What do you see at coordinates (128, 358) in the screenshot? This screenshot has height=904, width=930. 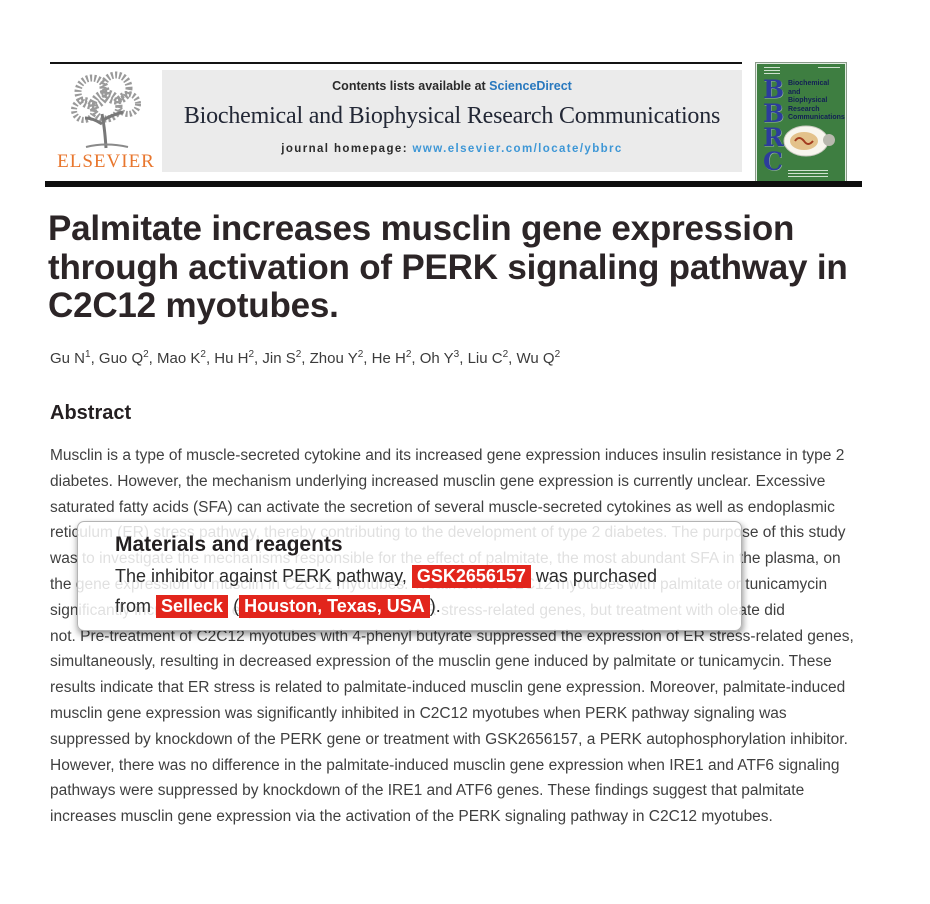 I see `author: Guo Q2,` at bounding box center [128, 358].